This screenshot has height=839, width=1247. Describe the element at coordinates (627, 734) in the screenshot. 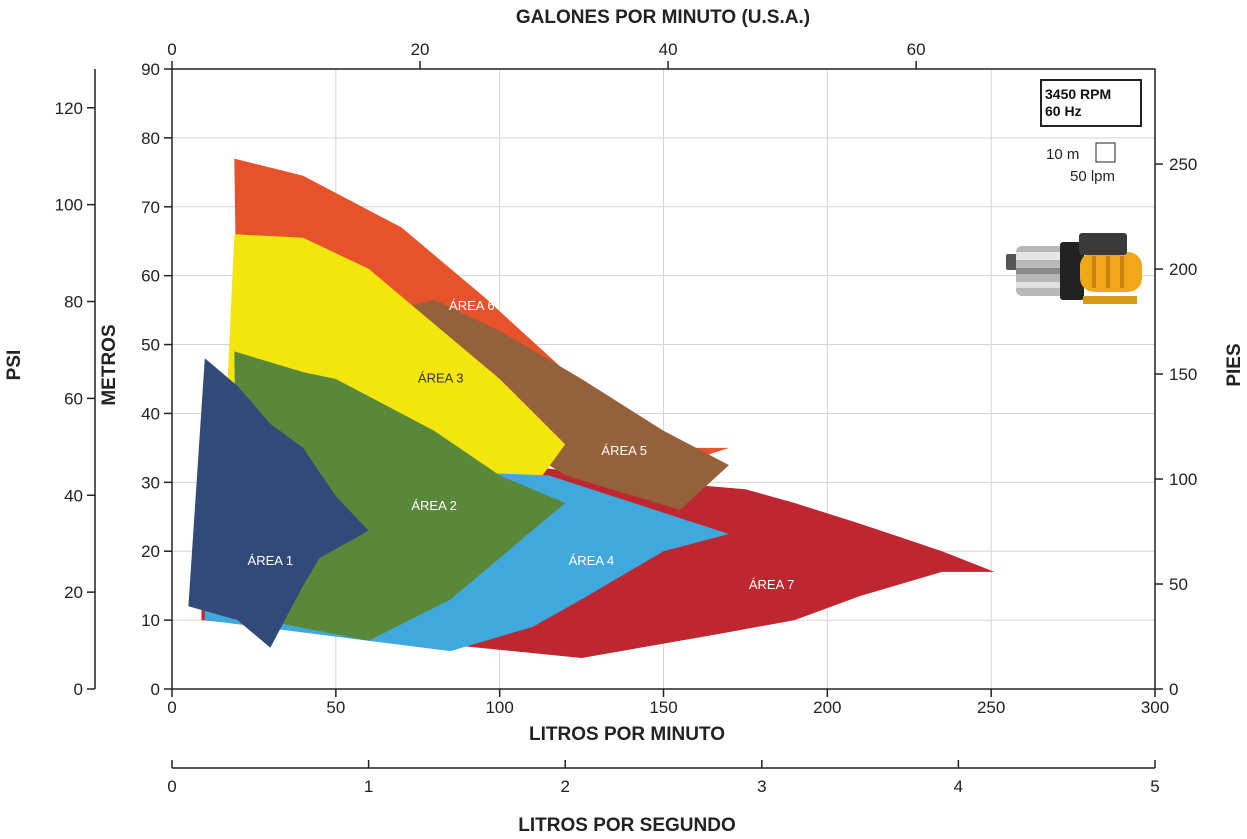

I see `bottom-axis-title: LITROS POR MINUTO` at that location.